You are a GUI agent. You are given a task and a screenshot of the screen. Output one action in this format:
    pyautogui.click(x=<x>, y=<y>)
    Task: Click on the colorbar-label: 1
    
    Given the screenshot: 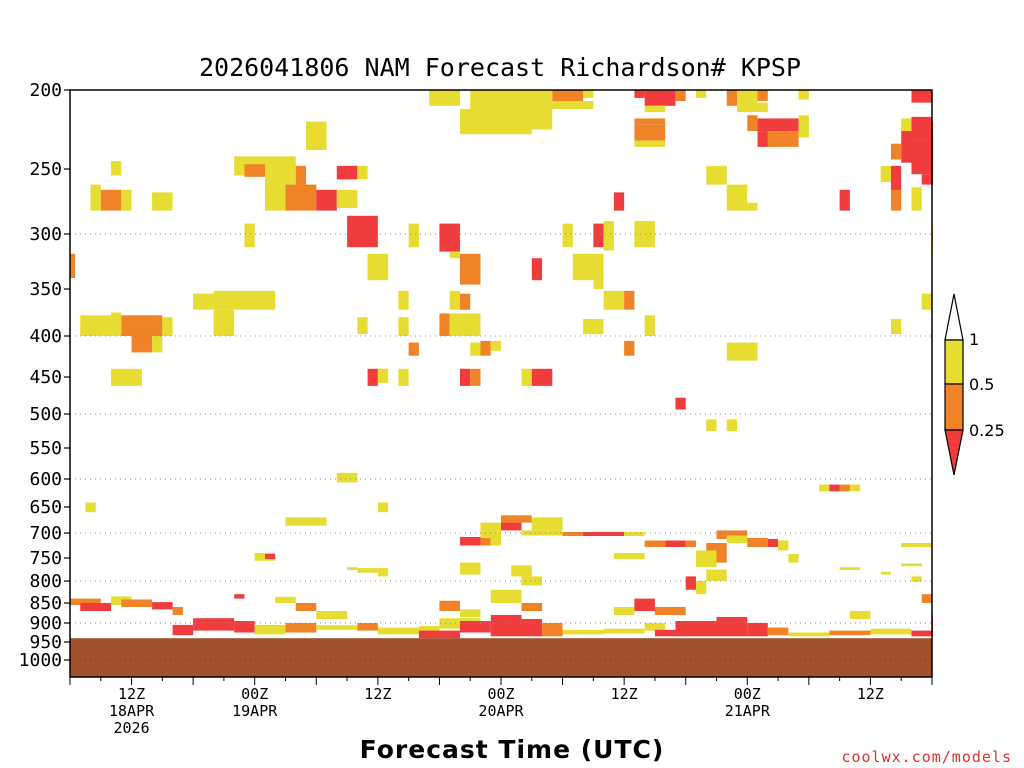 What is the action you would take?
    pyautogui.click(x=974, y=339)
    